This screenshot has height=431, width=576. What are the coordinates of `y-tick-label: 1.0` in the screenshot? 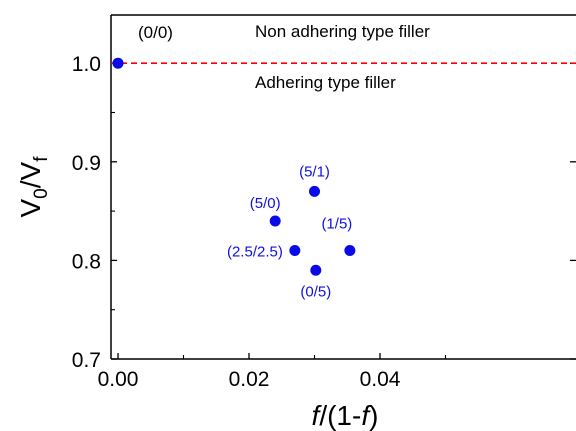 It's located at (86, 64).